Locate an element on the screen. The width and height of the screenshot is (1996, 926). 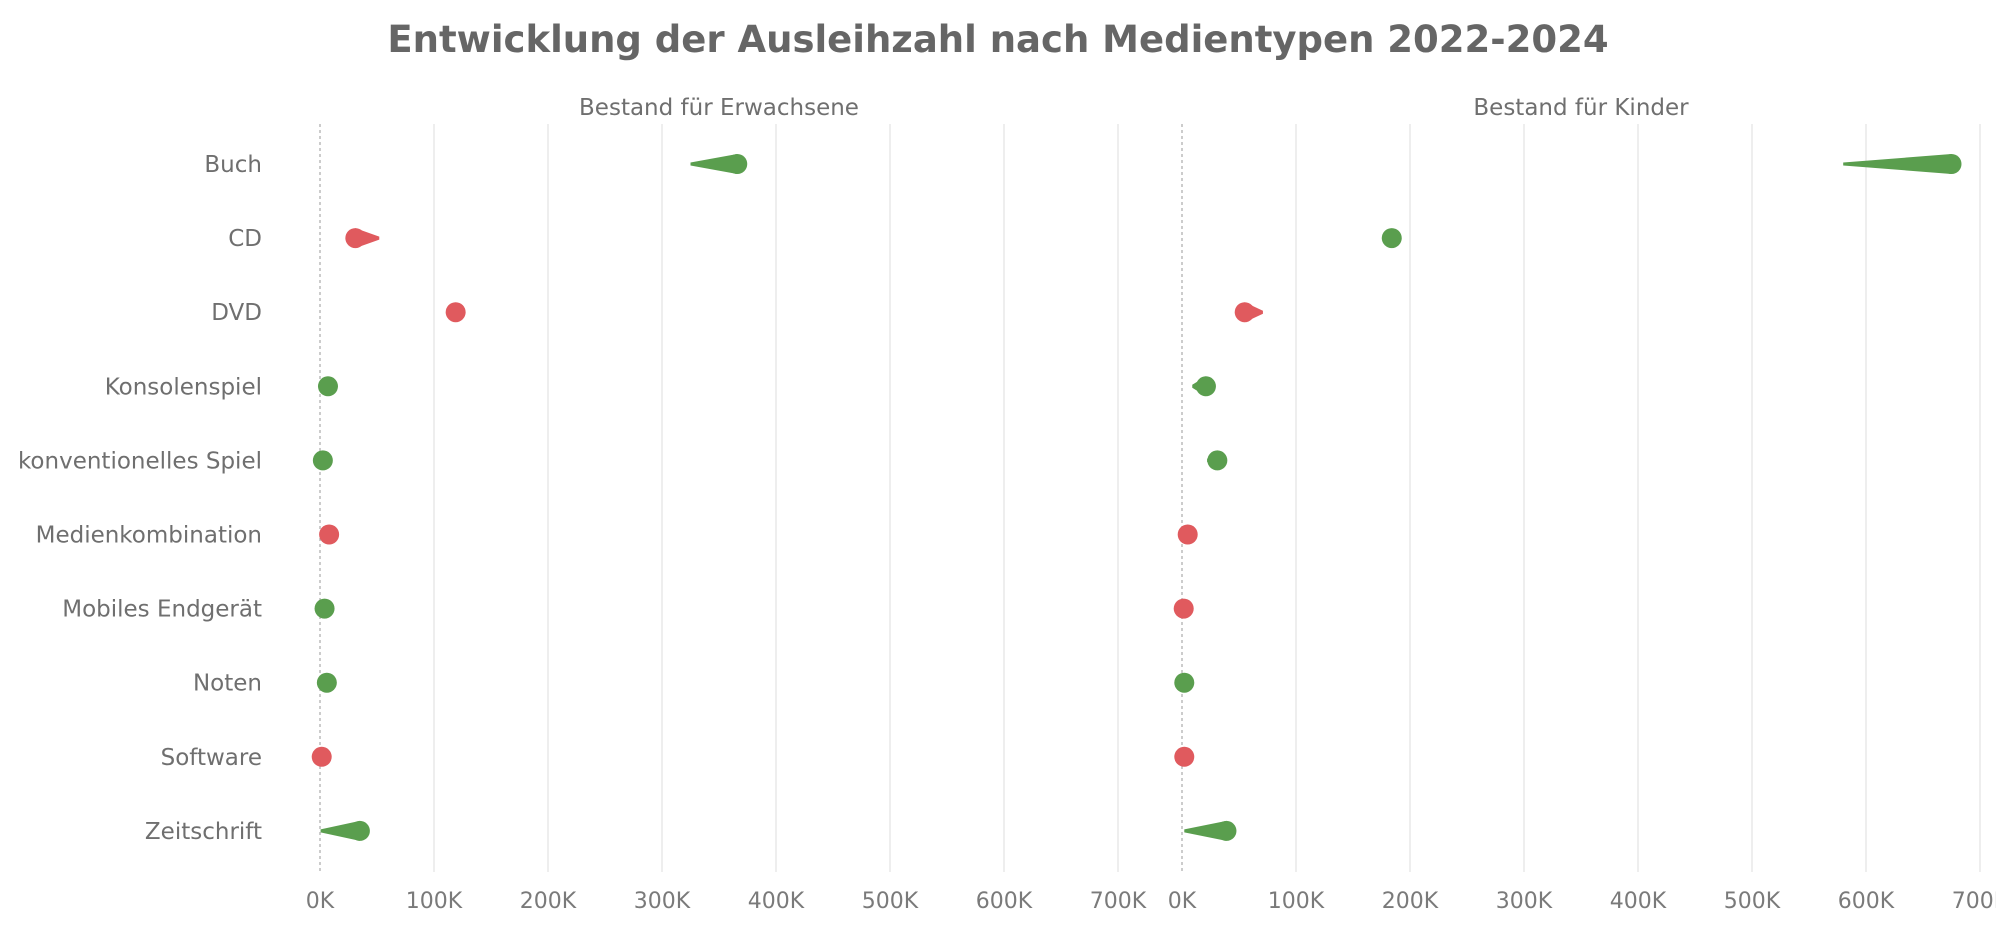
category-label: Mobiles Endgerät is located at coordinates (162, 610).